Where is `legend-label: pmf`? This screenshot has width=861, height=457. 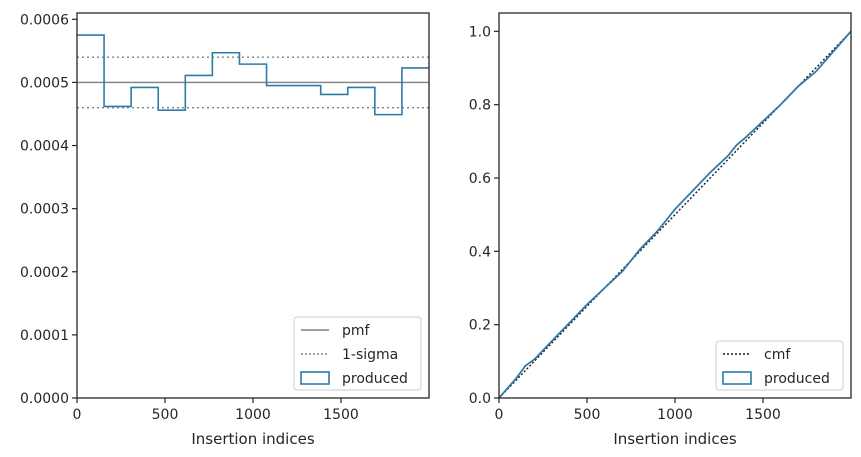
legend-label: pmf is located at coordinates (356, 331).